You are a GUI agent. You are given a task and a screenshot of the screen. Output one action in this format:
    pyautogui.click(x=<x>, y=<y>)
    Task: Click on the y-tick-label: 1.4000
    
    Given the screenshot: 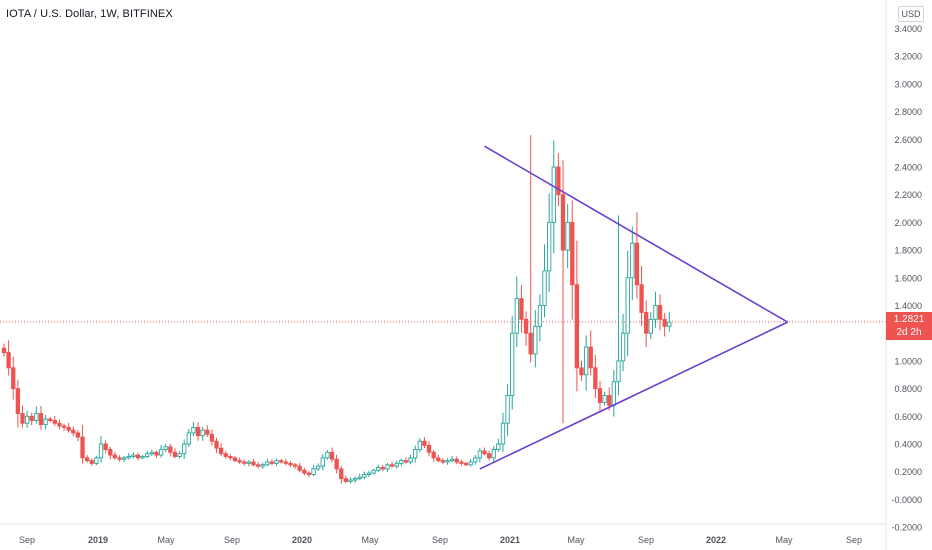 What is the action you would take?
    pyautogui.click(x=908, y=306)
    